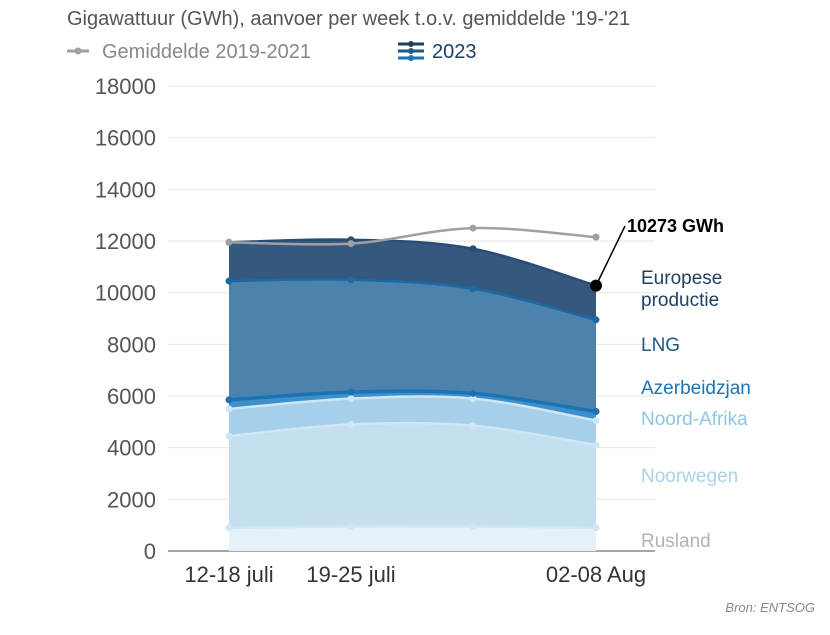 The height and width of the screenshot is (635, 830). I want to click on y-tick-label: 14000, so click(125, 189).